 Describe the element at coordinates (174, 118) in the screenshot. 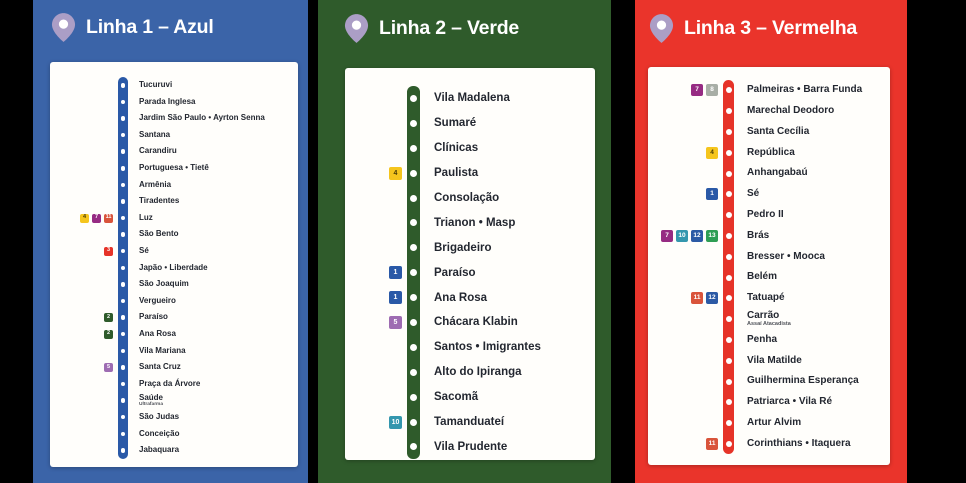

I see `station-row: Jardim São Paulo • Ayrton Senna` at that location.